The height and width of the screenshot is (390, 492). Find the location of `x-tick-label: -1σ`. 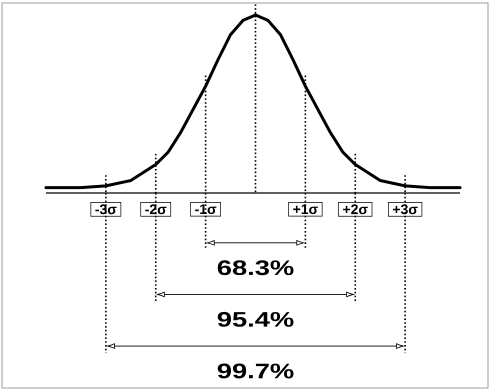

x-tick-label: -1σ is located at coordinates (205, 209).